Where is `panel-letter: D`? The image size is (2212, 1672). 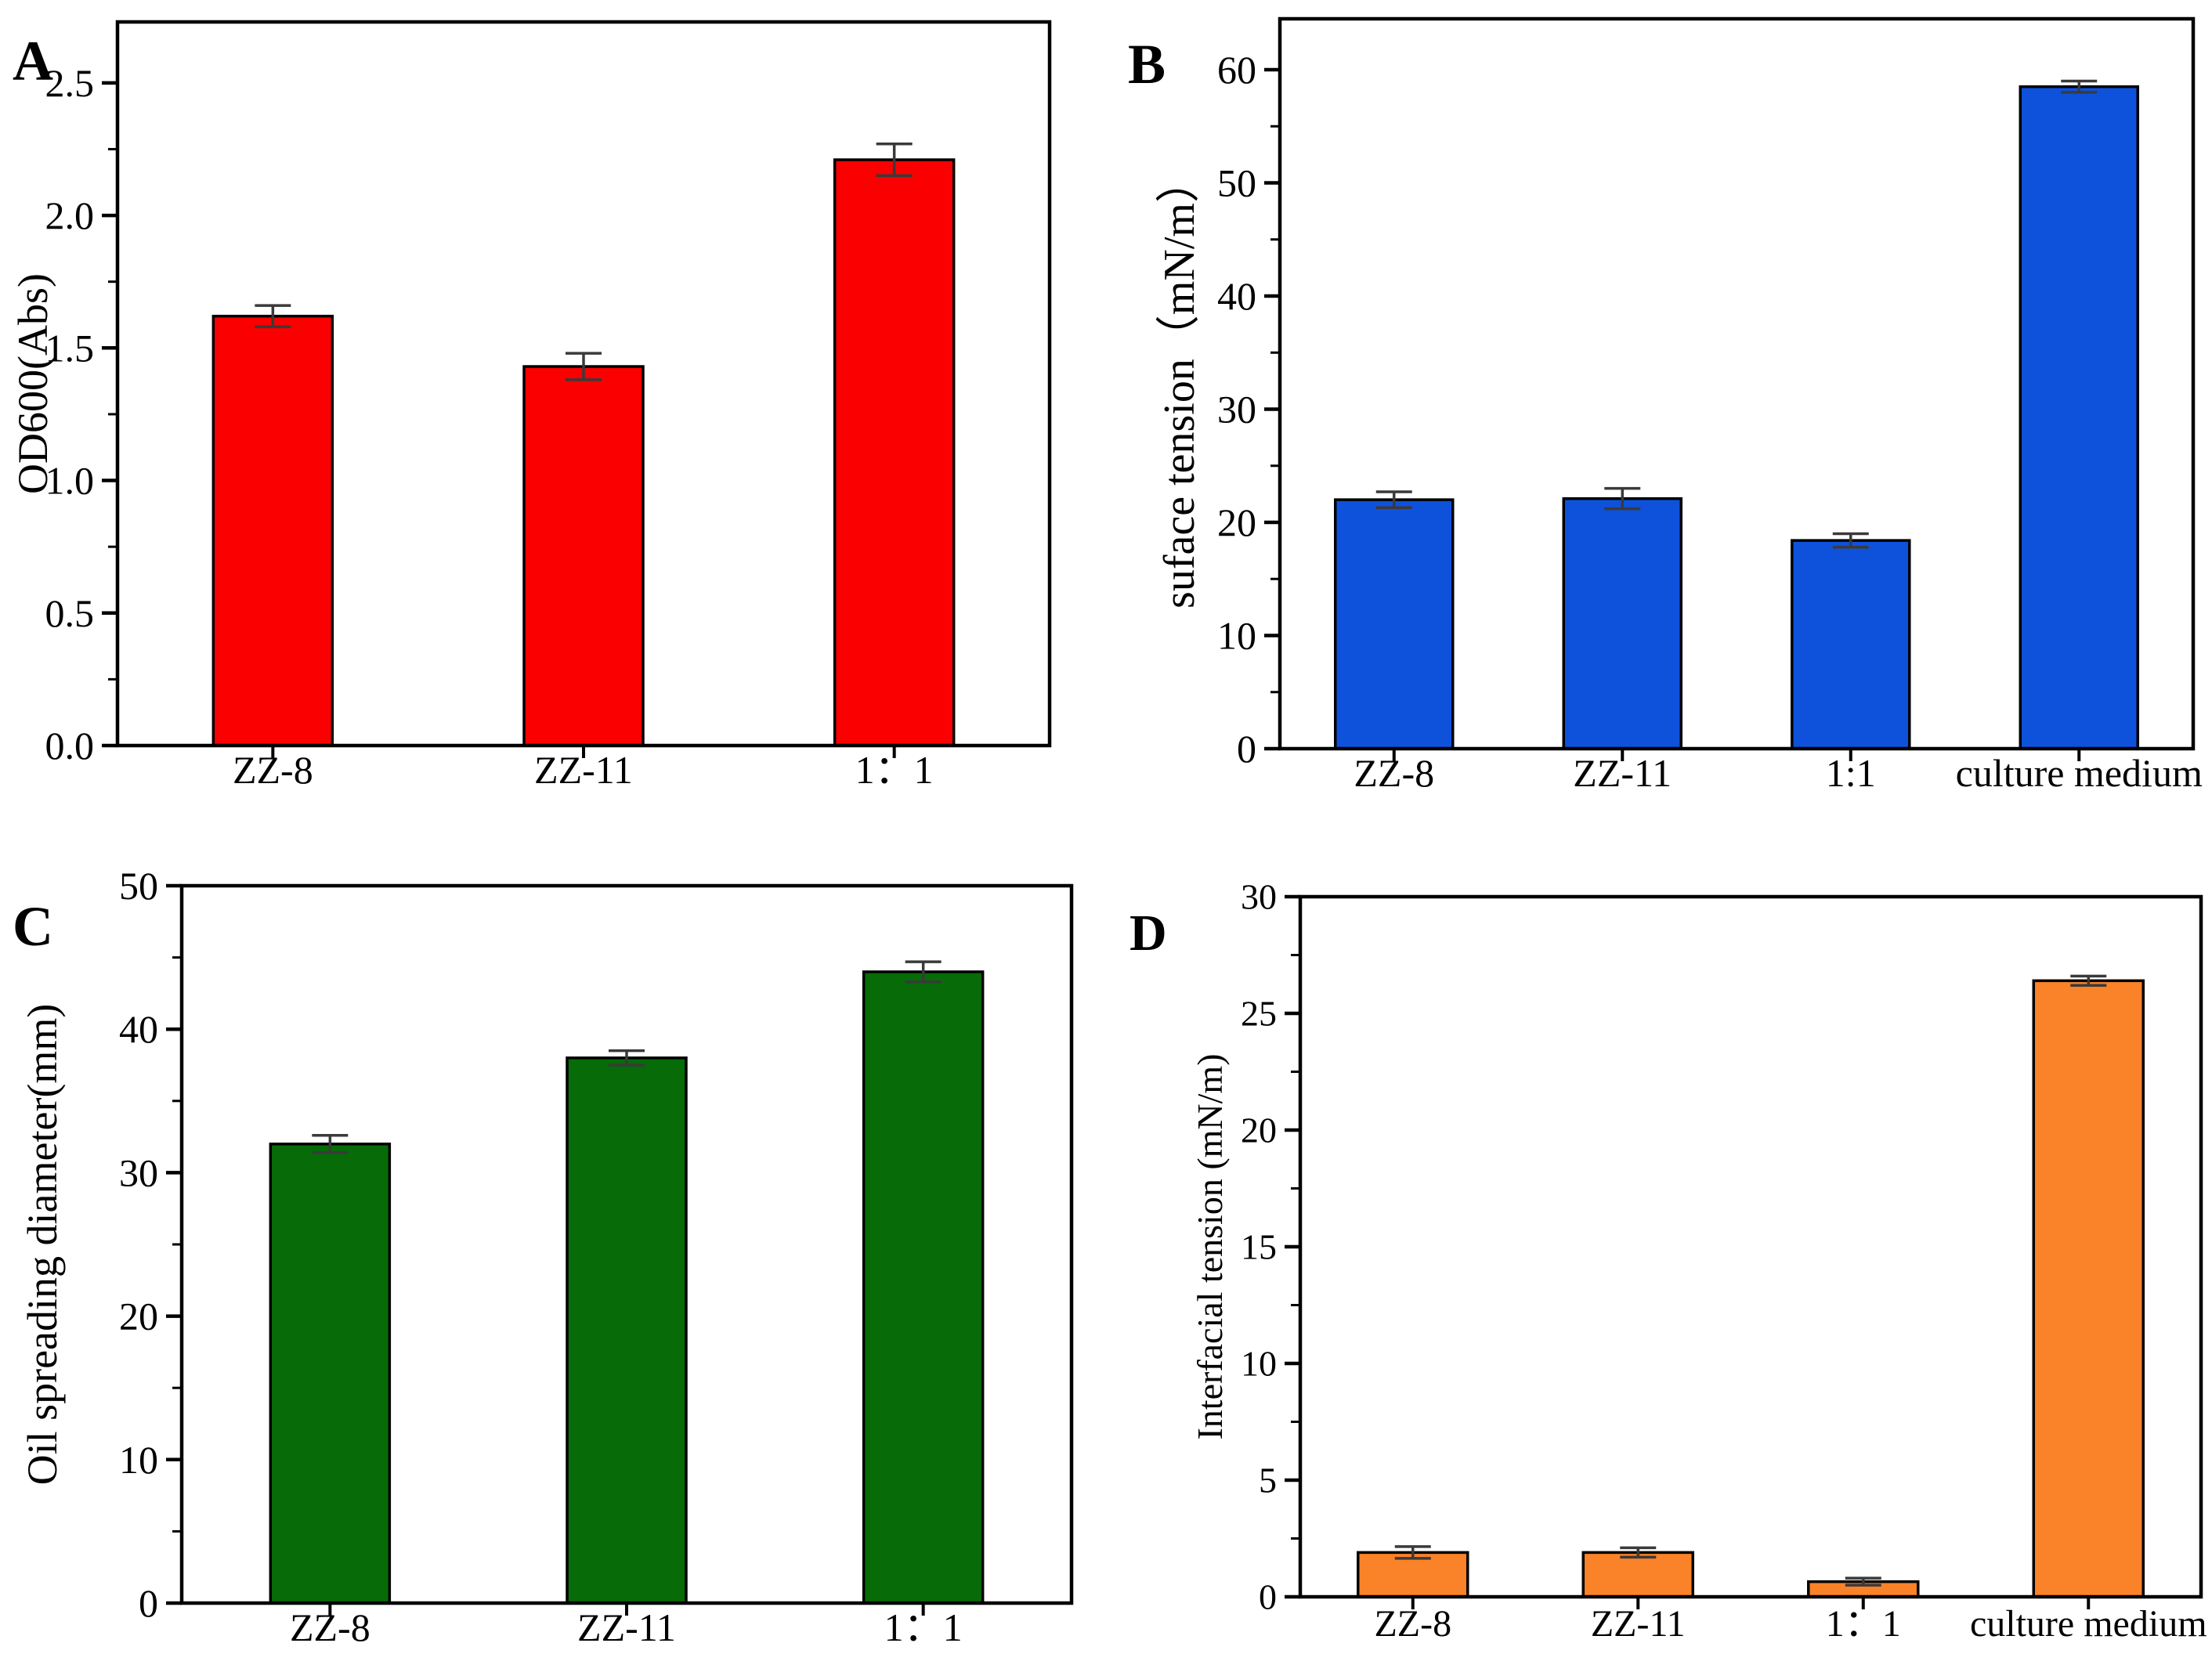
panel-letter: D is located at coordinates (1148, 934).